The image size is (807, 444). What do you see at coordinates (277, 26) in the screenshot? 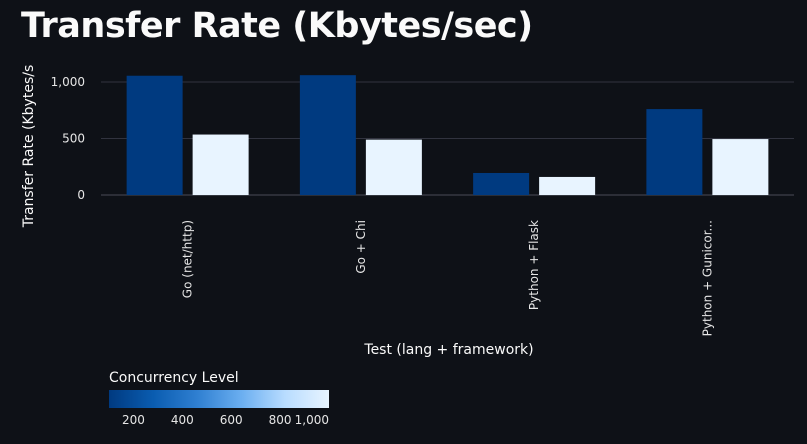
I see `chart-title: Transfer Rate (Kbytes/sec)` at bounding box center [277, 26].